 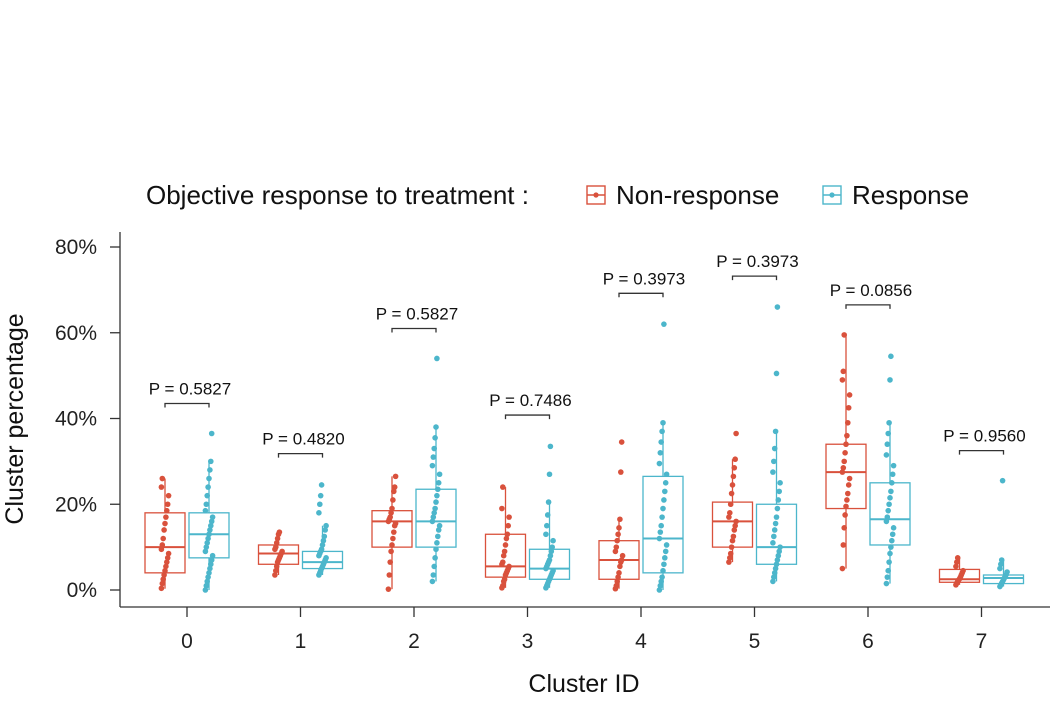 I want to click on x-tick-label: 2, so click(x=414, y=641).